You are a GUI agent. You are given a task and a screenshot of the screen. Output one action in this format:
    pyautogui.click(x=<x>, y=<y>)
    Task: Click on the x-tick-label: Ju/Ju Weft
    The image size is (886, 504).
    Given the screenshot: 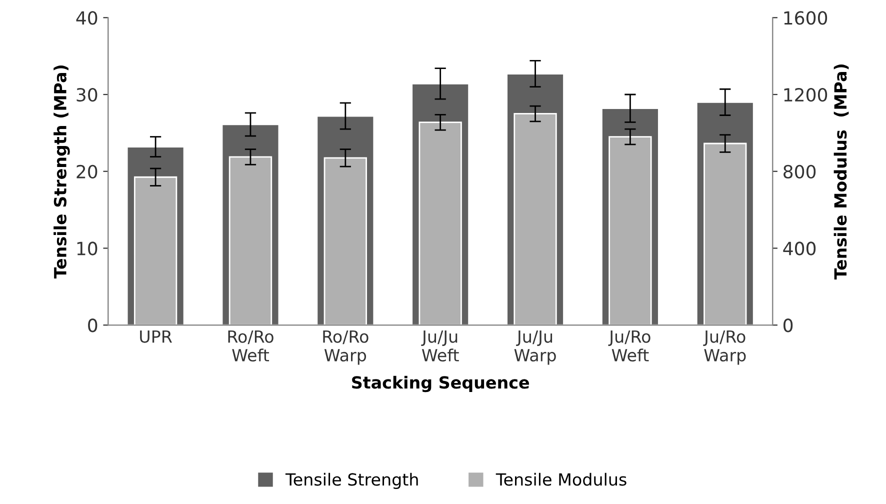 What is the action you would take?
    pyautogui.click(x=440, y=346)
    